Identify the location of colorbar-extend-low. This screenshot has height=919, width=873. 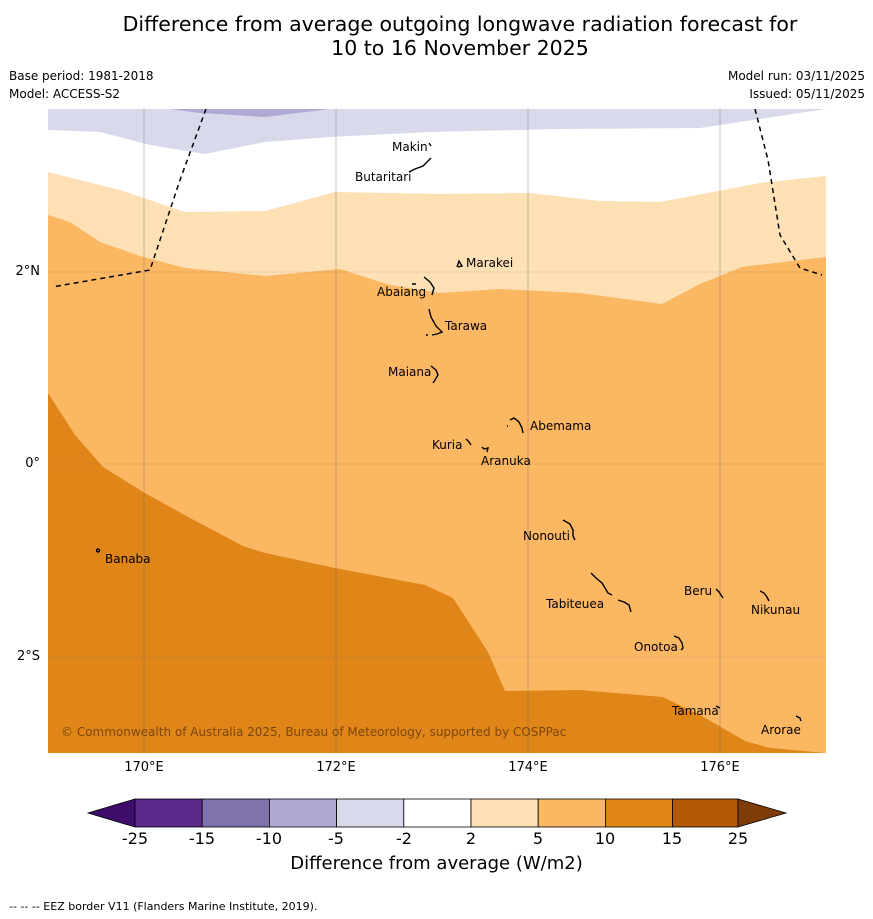
(111, 813).